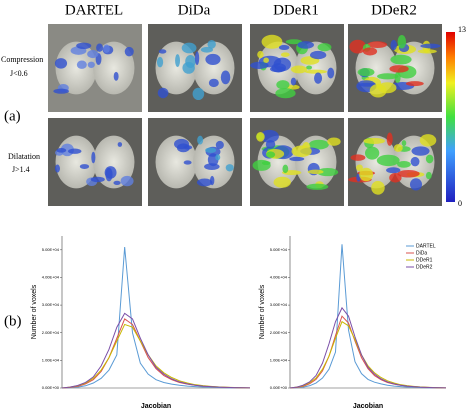  I want to click on column-header: DiDa, so click(194, 10).